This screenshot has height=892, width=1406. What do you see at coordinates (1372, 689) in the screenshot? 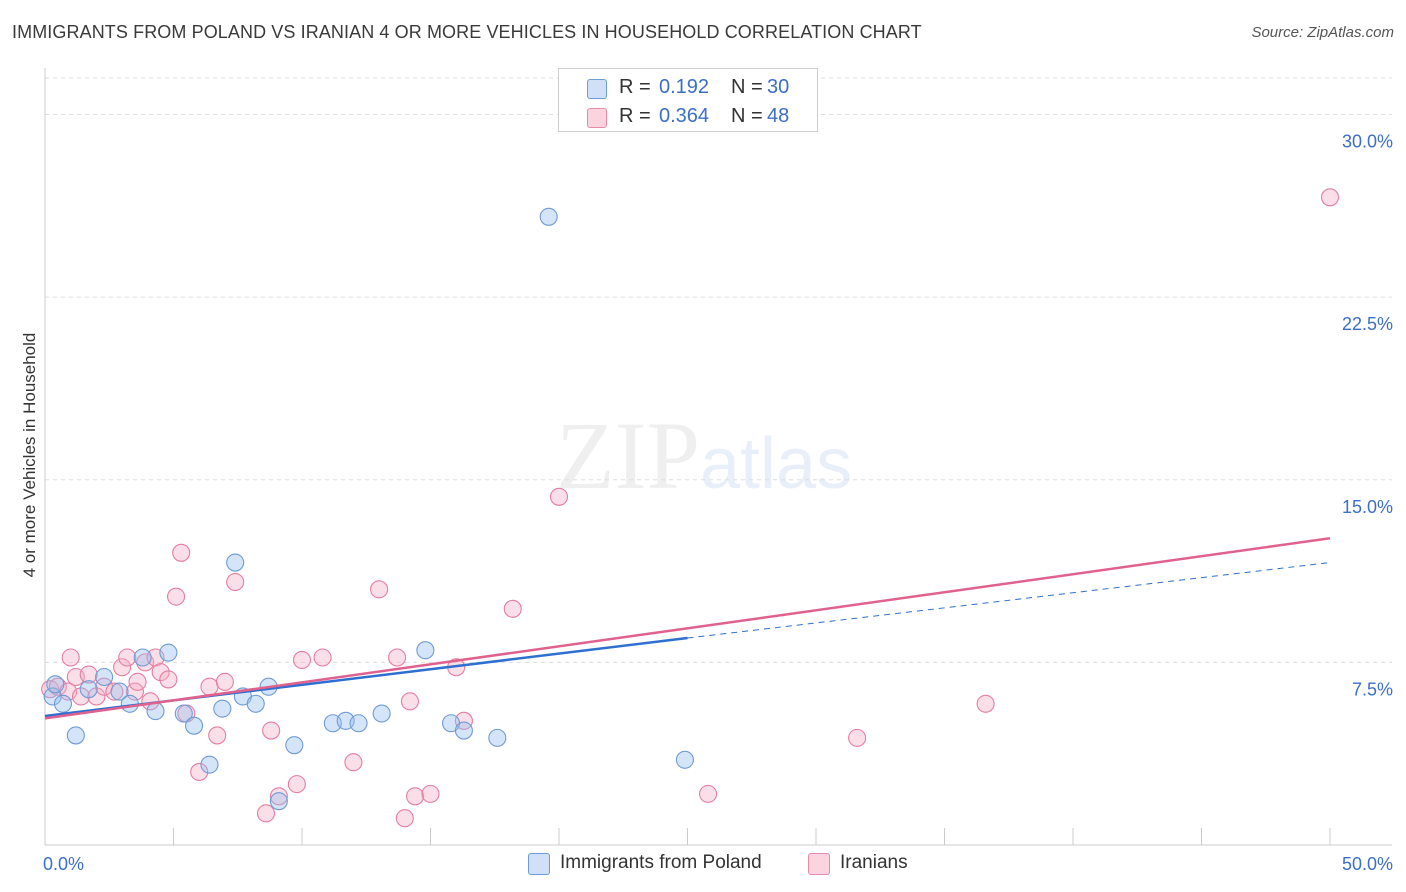
I see `y-tick-label: 7.5%` at bounding box center [1372, 689].